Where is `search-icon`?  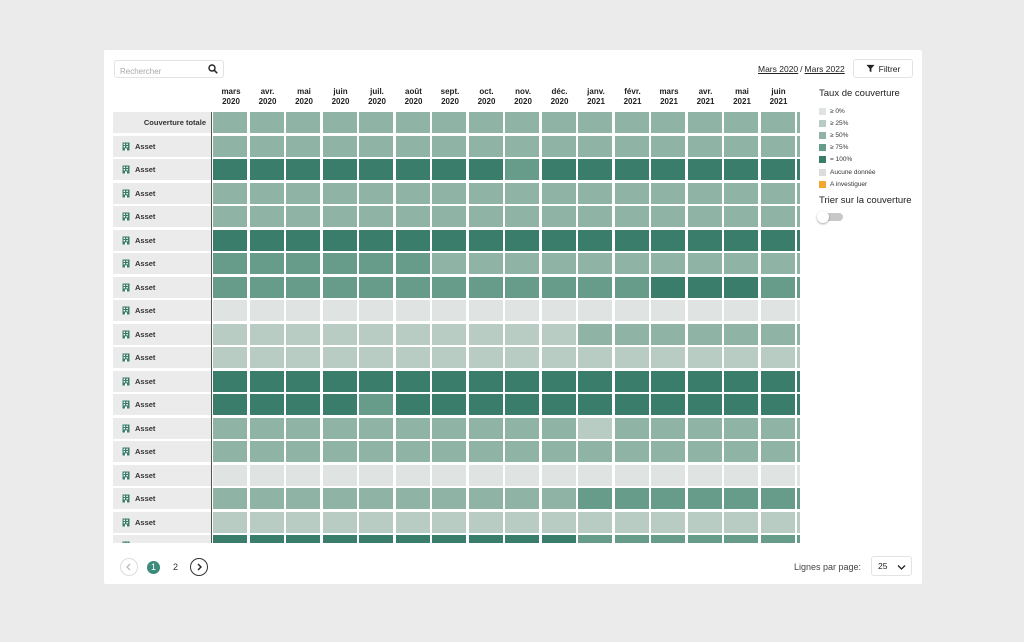 search-icon is located at coordinates (213, 69).